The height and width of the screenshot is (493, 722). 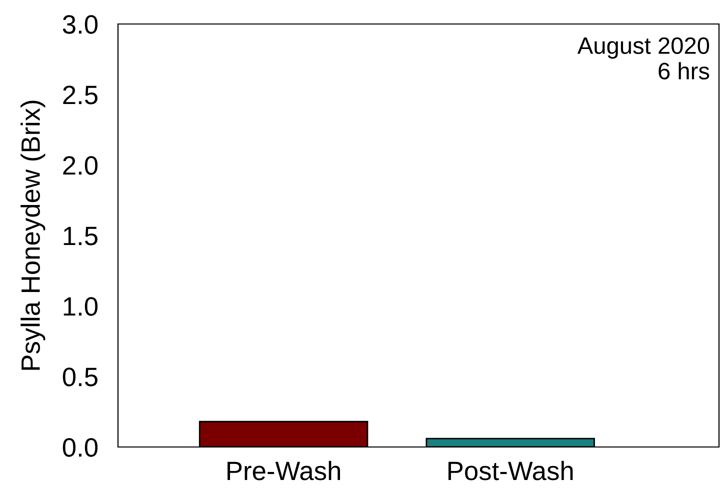 What do you see at coordinates (80, 24) in the screenshot?
I see `y-tick-label: 3.0` at bounding box center [80, 24].